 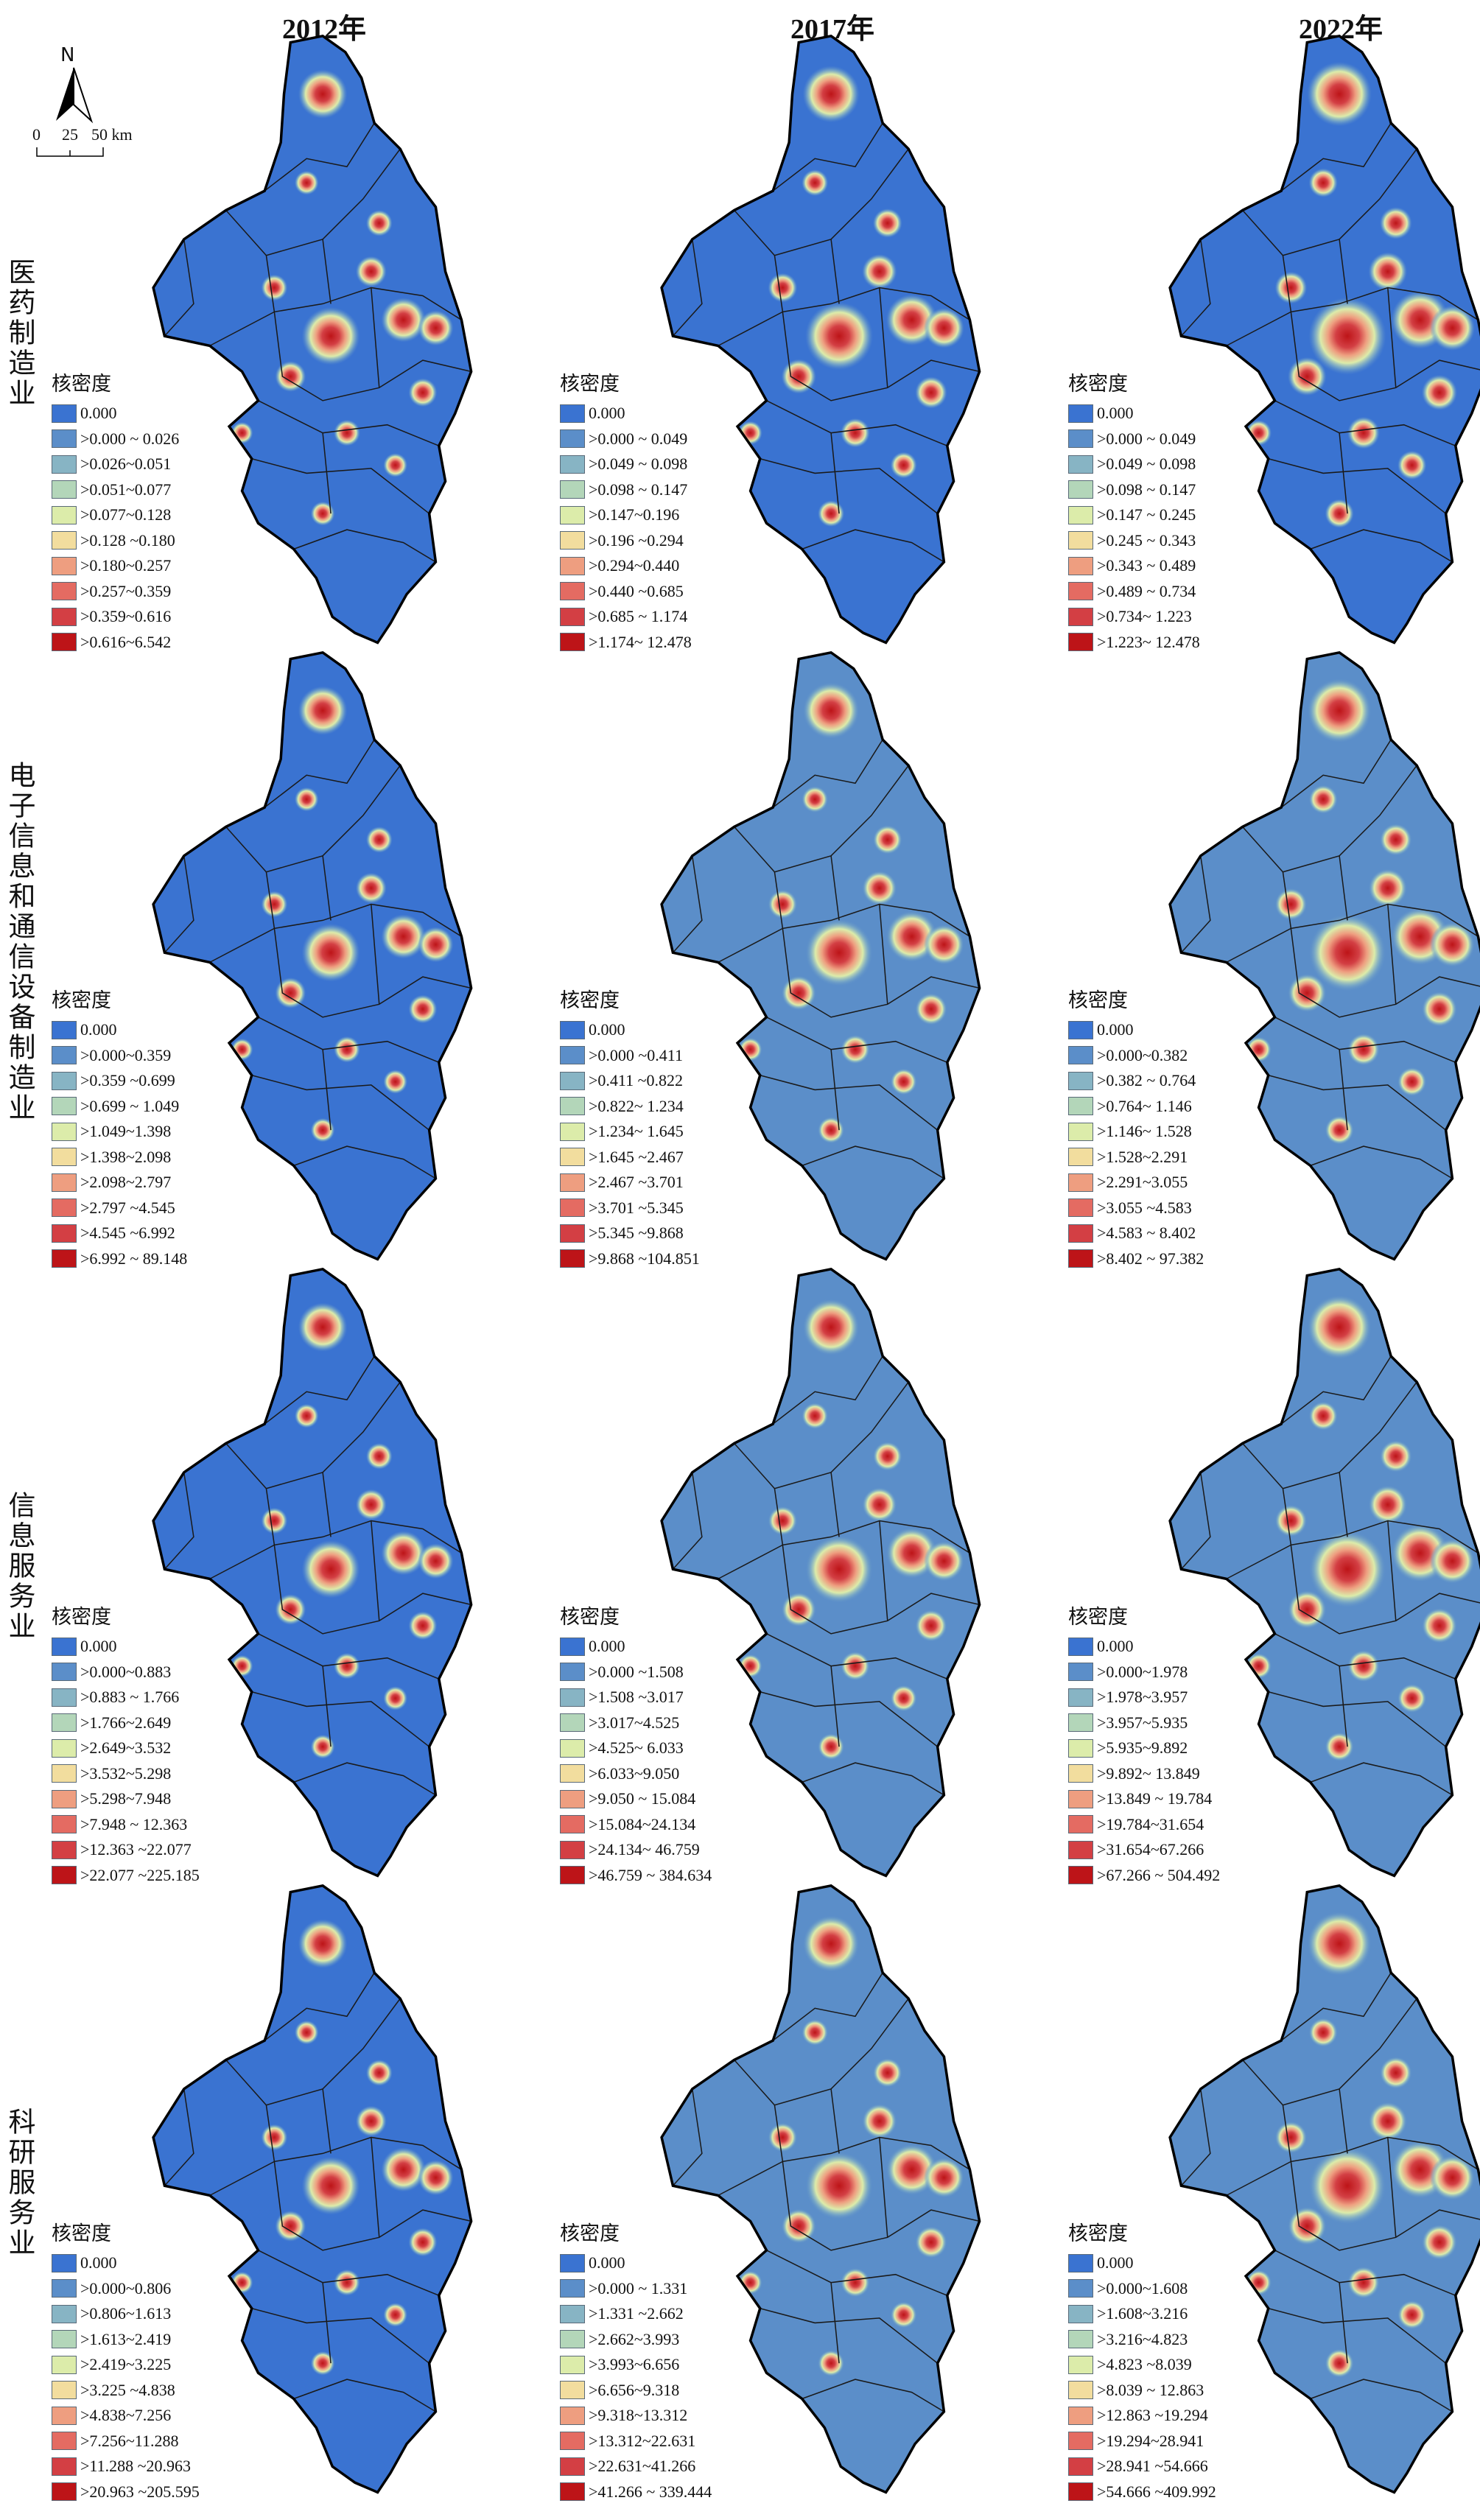 I want to click on kernel-density-map, so click(x=821, y=2189).